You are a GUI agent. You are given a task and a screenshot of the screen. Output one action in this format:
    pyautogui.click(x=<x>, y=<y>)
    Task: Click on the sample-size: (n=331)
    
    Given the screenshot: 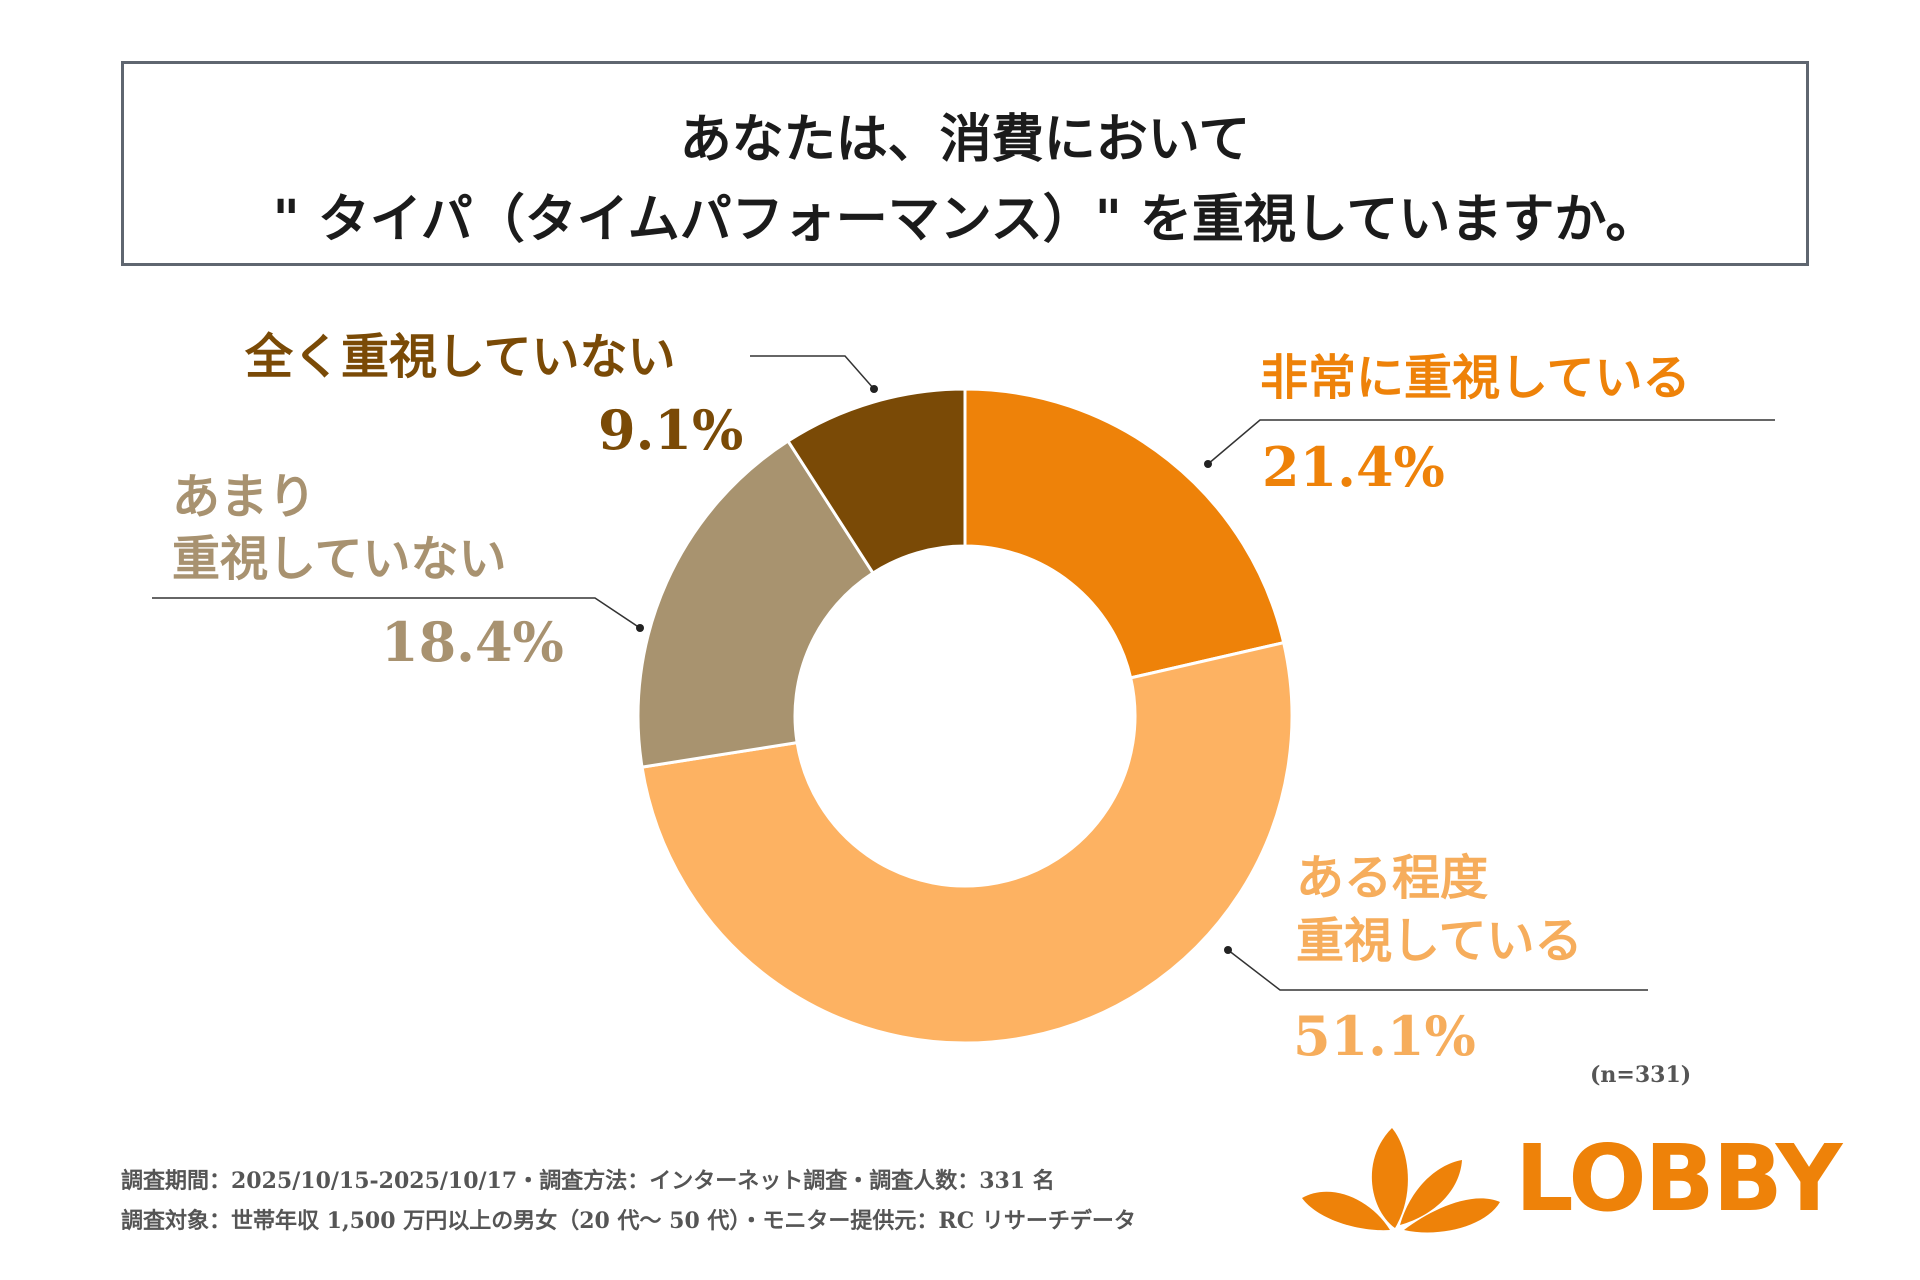 What is the action you would take?
    pyautogui.click(x=1641, y=1075)
    